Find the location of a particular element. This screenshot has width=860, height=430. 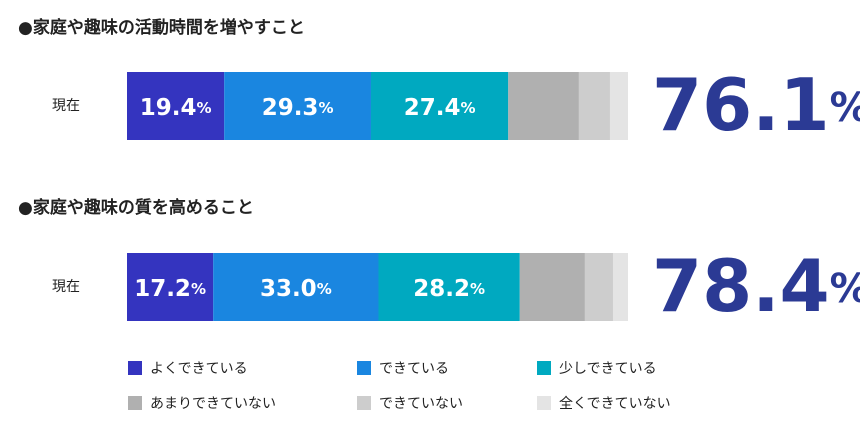

value-label: 27.4% is located at coordinates (440, 108).